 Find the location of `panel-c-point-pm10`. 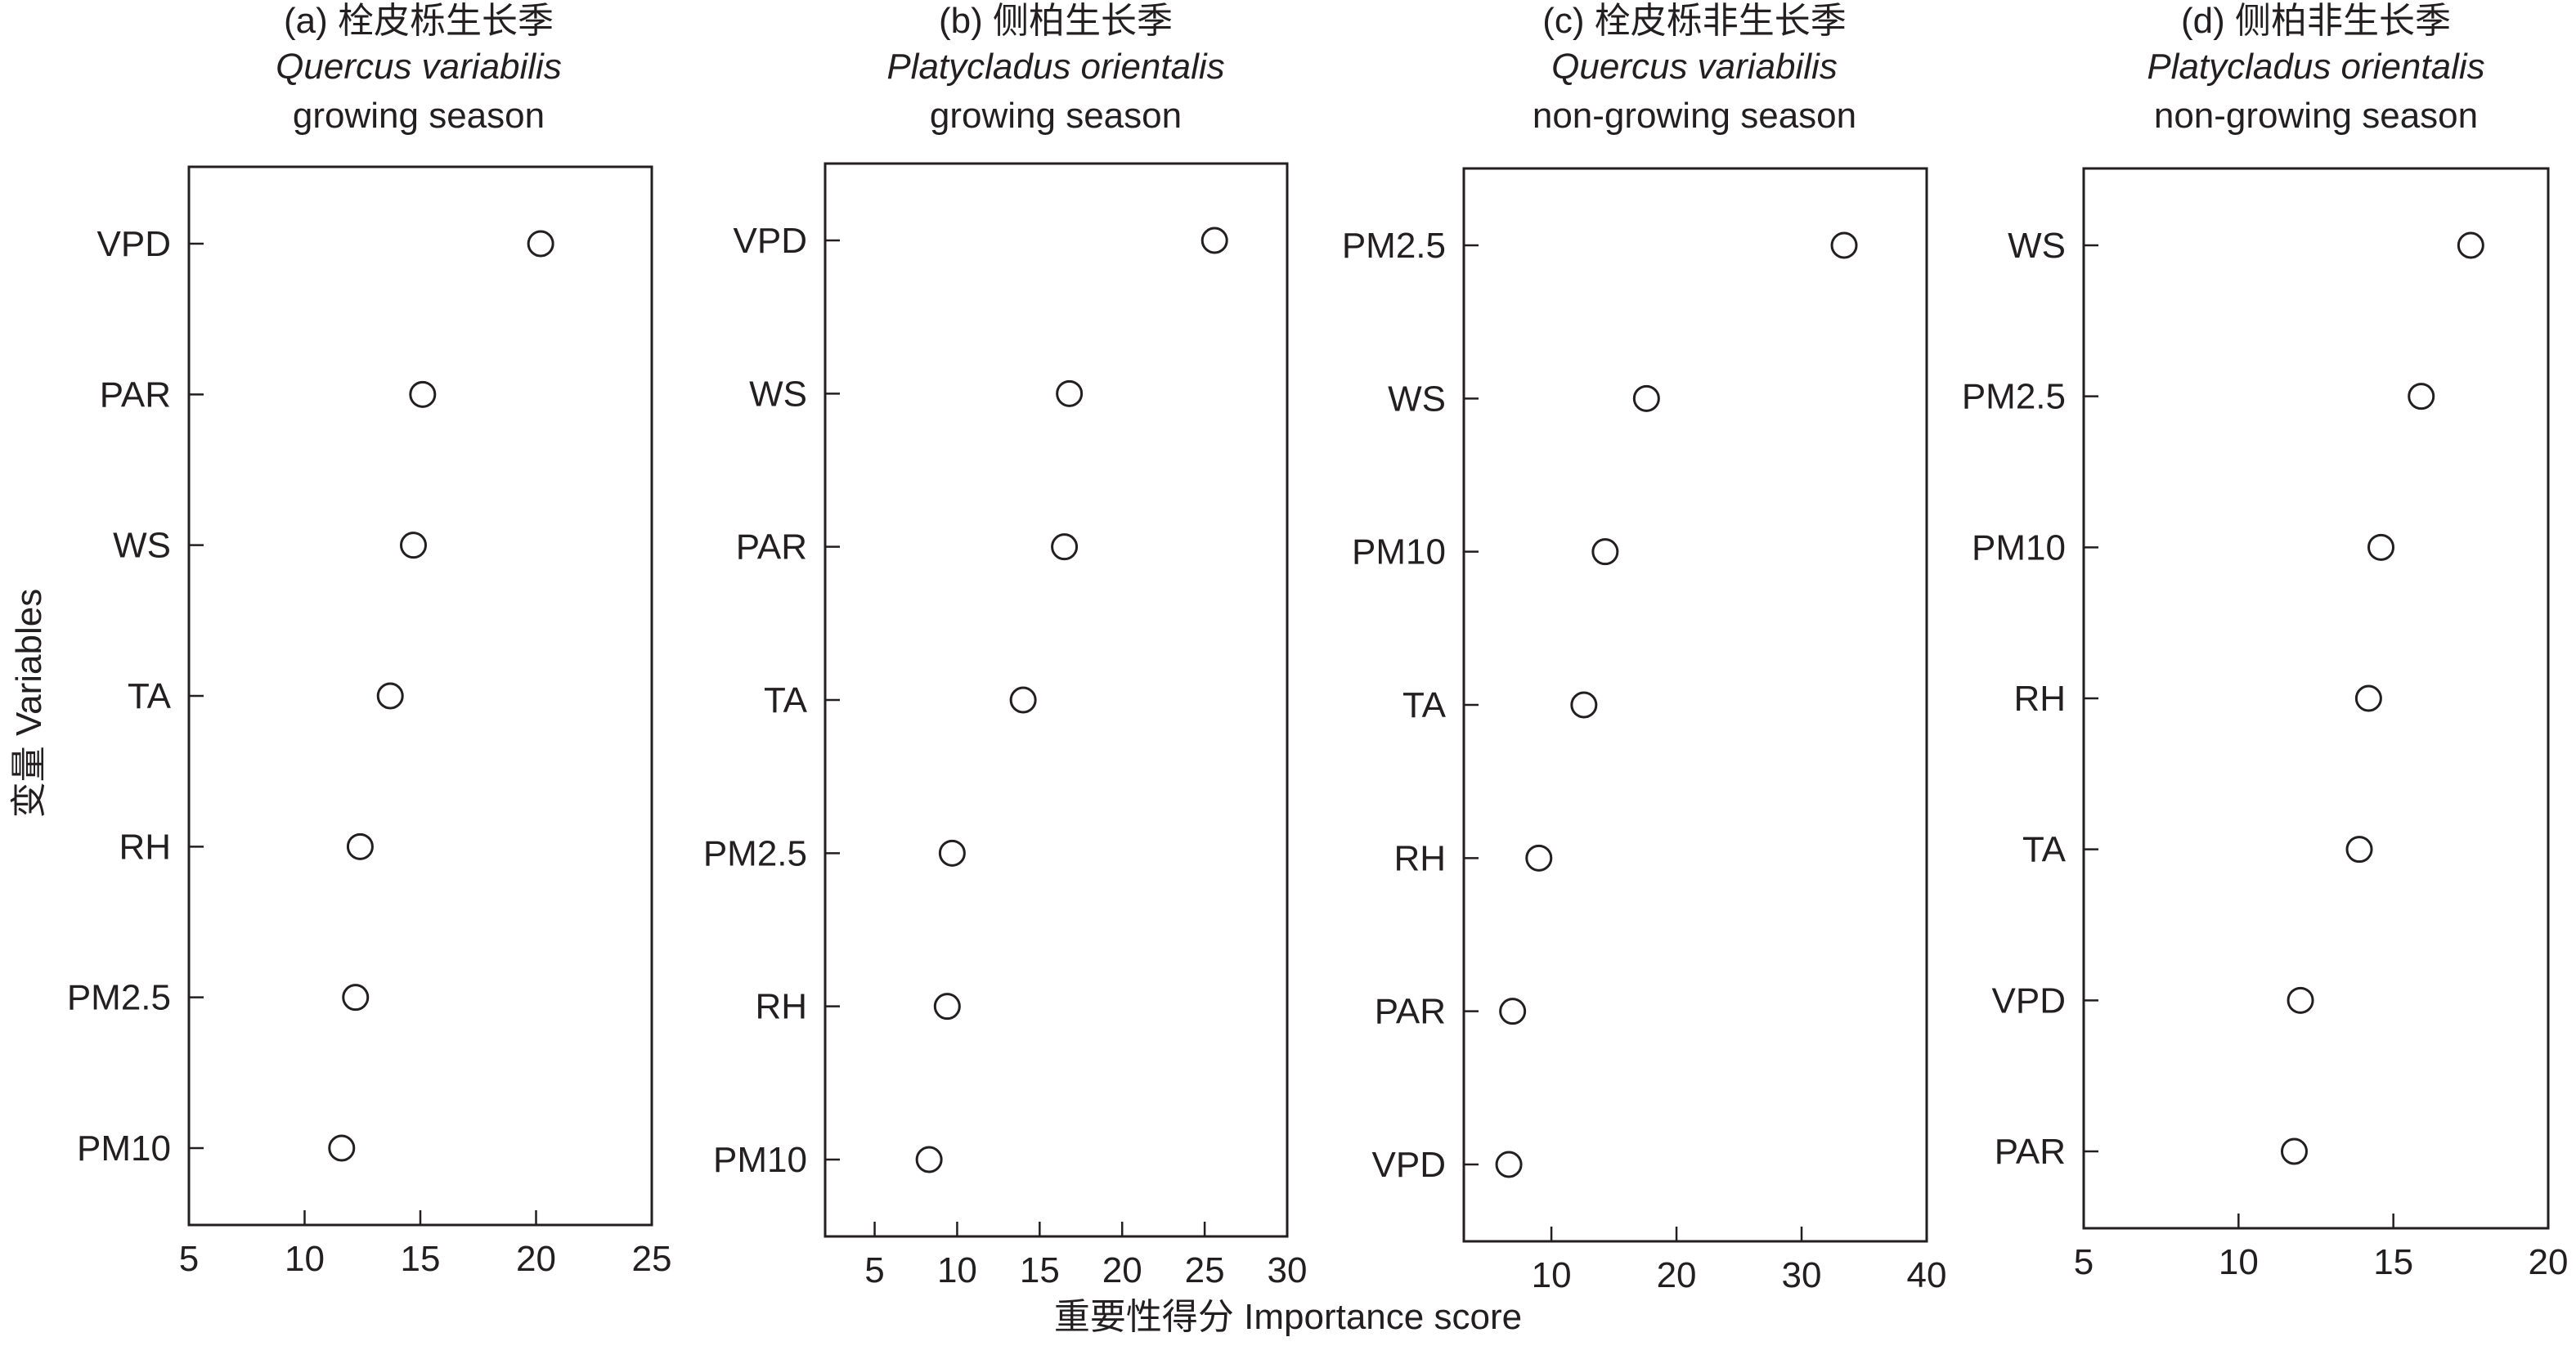

panel-c-point-pm10 is located at coordinates (1605, 552).